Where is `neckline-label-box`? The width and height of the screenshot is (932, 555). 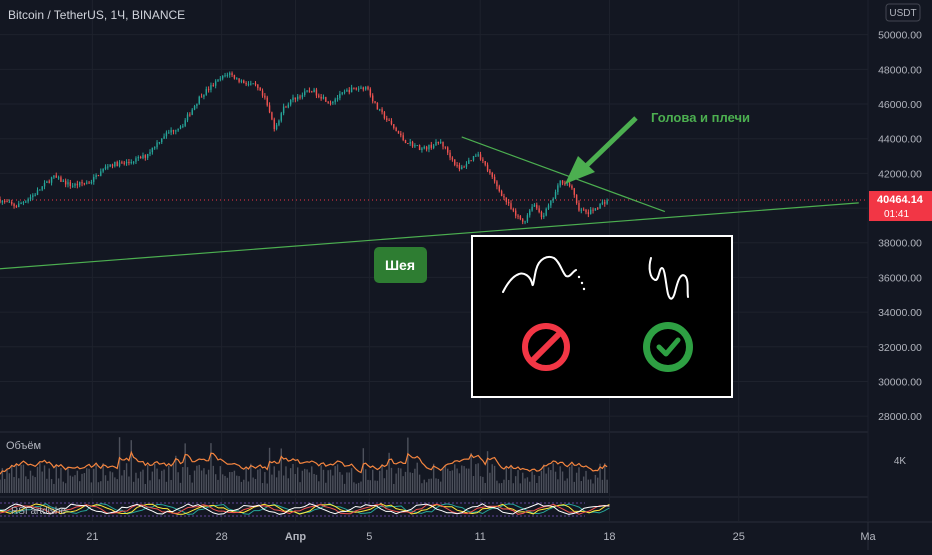
neckline-label-box is located at coordinates (400, 265).